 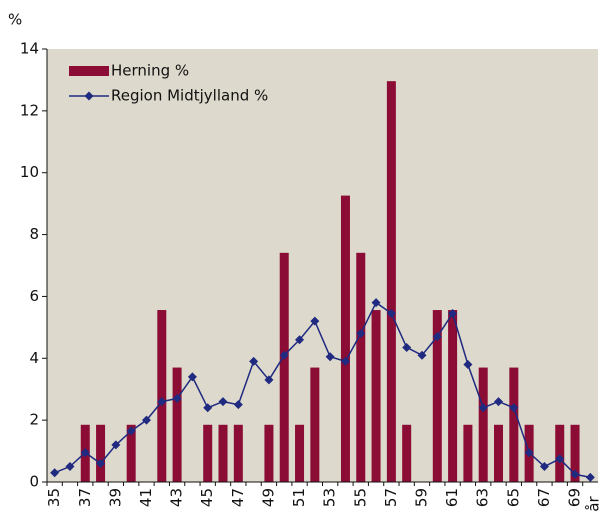 What do you see at coordinates (575, 497) in the screenshot?
I see `x-tick-label: 69` at bounding box center [575, 497].